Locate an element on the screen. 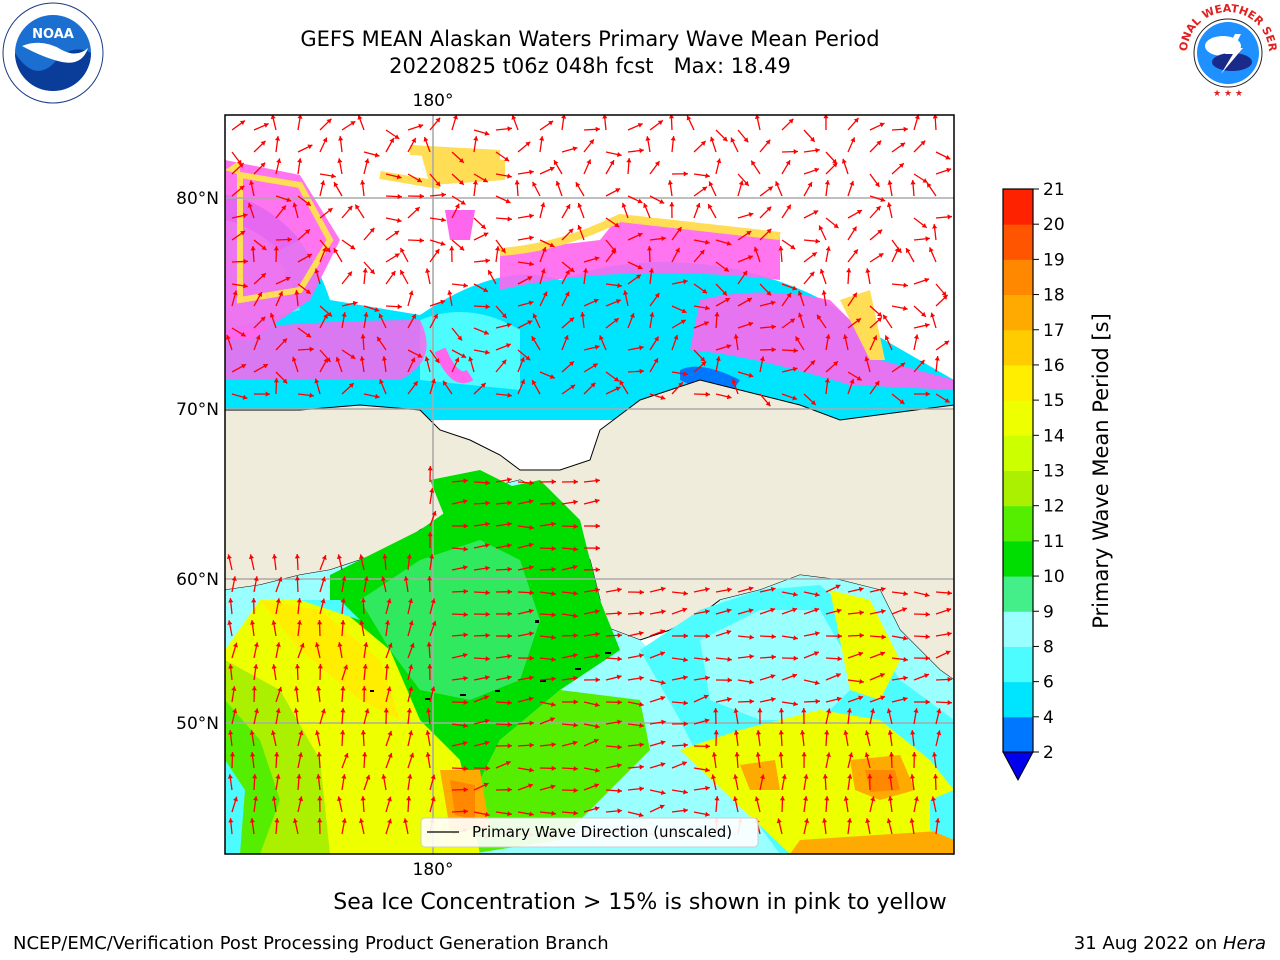 The width and height of the screenshot is (1280, 960). colorbar-tick-label: 16 is located at coordinates (1054, 366).